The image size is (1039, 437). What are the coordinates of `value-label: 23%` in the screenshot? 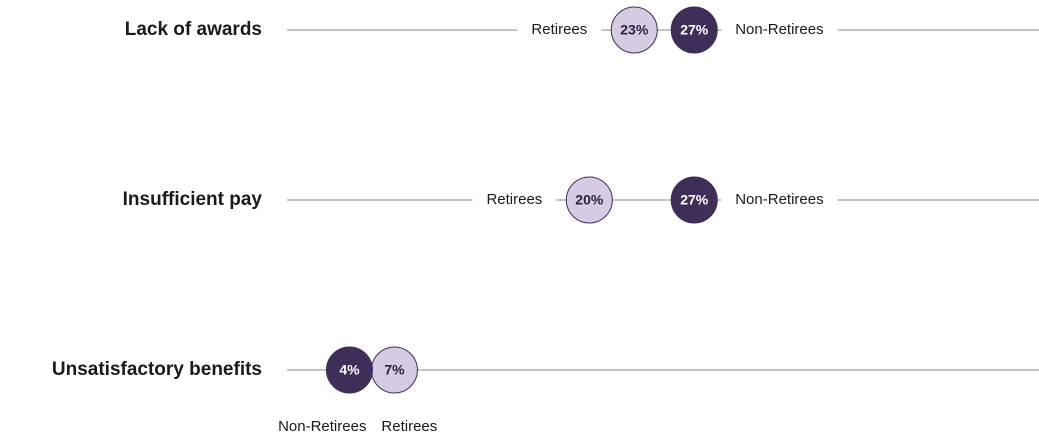 It's located at (634, 30).